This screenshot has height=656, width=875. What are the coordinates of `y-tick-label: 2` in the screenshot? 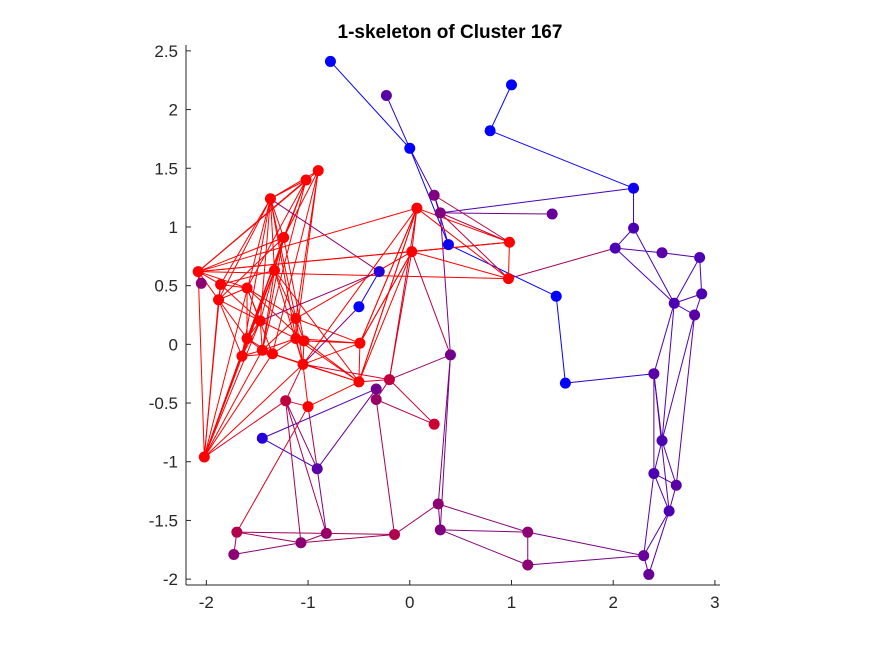 It's located at (173, 110).